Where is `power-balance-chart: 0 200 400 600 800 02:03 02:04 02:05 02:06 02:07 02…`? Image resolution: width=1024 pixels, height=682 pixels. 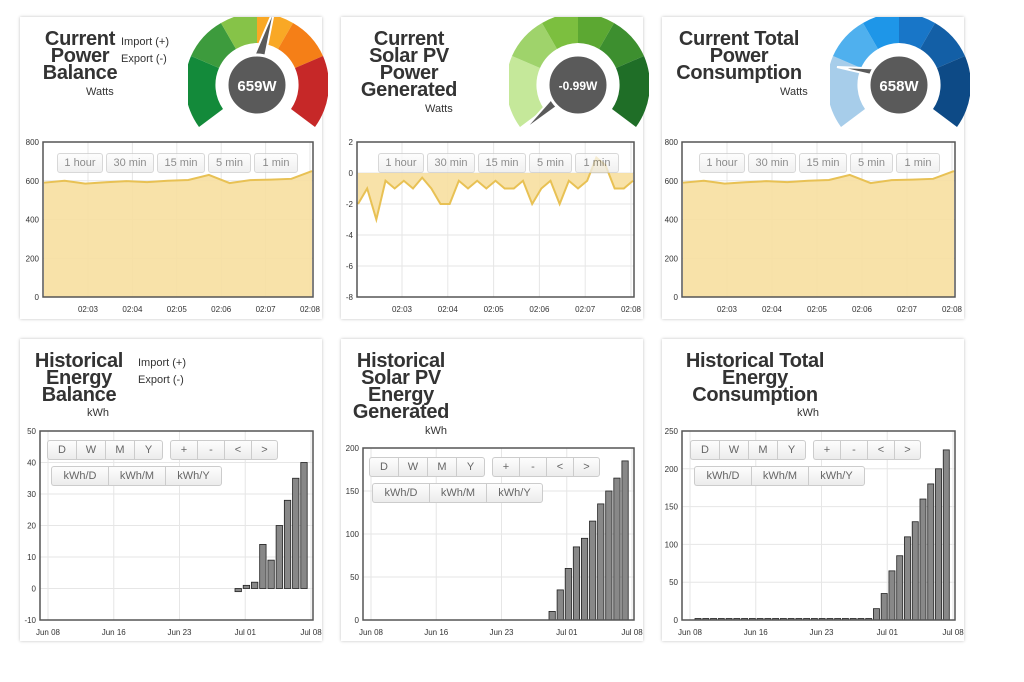 power-balance-chart: 0 200 400 600 800 02:03 02:04 02:05 02:06 02:07 02… is located at coordinates (173, 226).